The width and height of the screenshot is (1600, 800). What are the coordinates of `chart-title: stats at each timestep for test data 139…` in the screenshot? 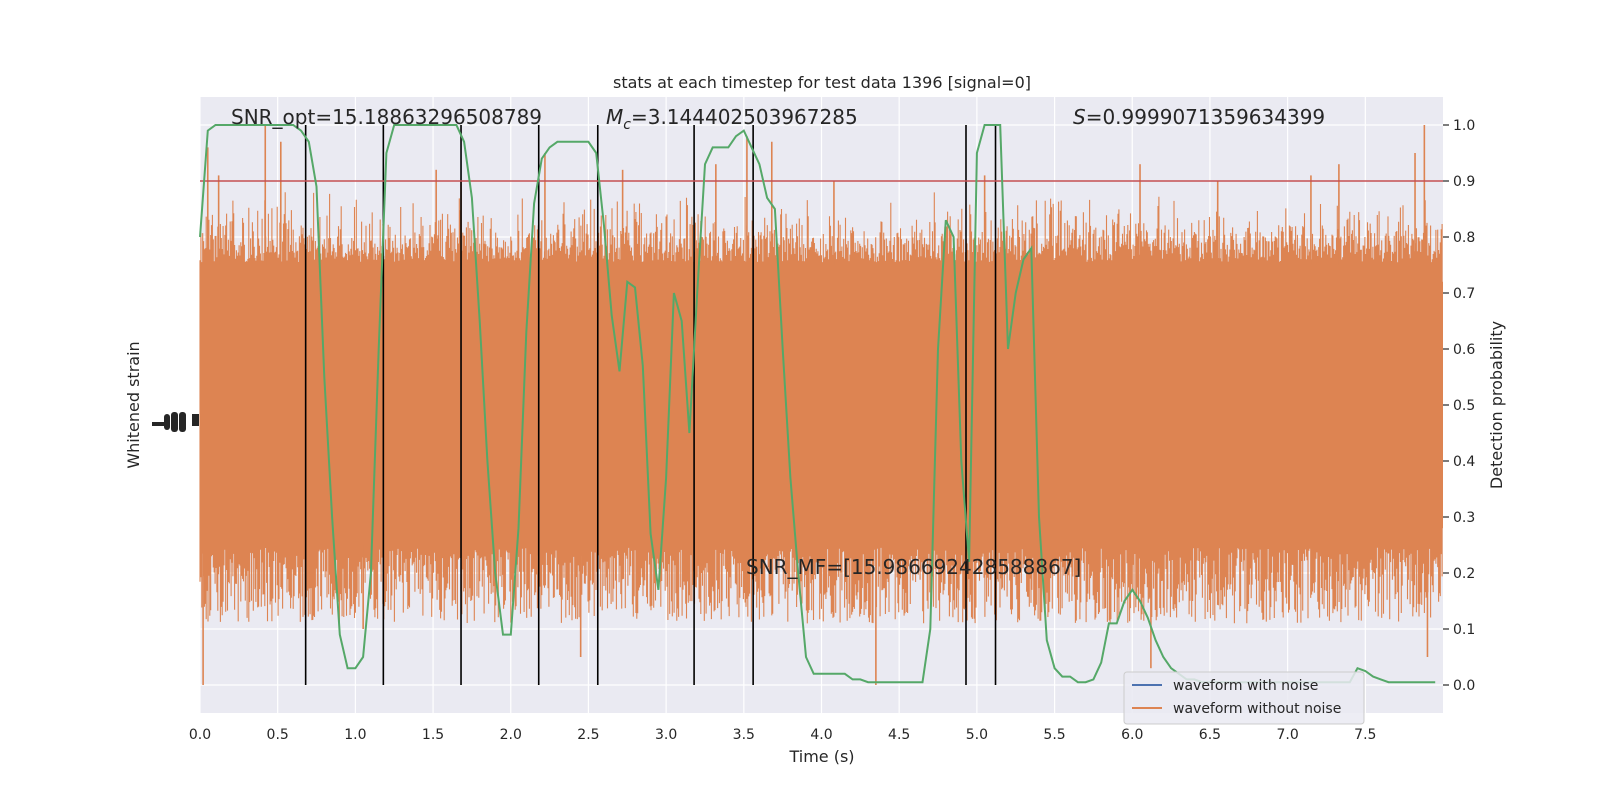 It's located at (822, 82).